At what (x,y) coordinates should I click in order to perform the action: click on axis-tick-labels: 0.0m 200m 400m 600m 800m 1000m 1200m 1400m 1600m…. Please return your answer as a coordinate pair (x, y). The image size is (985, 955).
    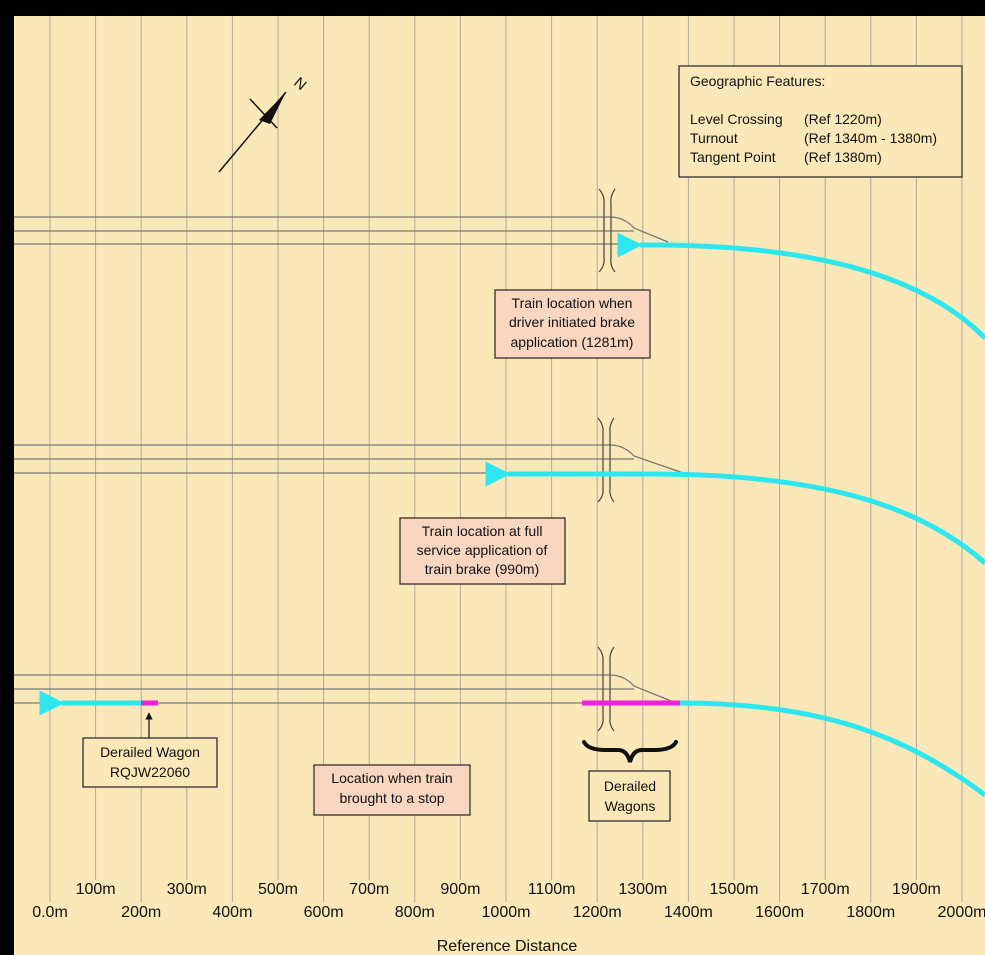
    Looking at the image, I should click on (508, 901).